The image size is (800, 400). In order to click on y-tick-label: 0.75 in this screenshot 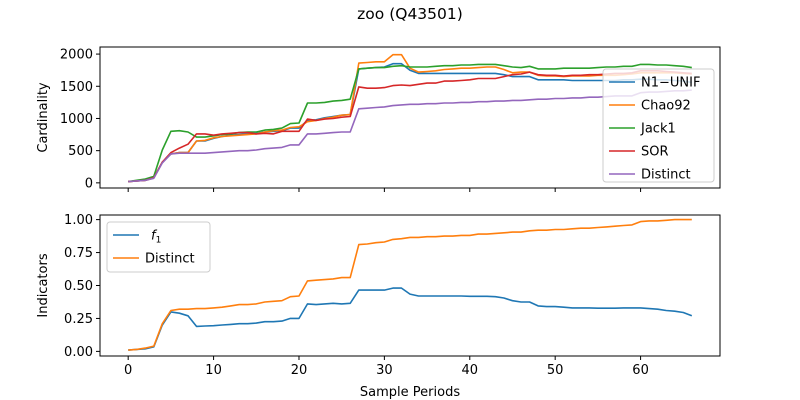, I will do `click(78, 253)`.